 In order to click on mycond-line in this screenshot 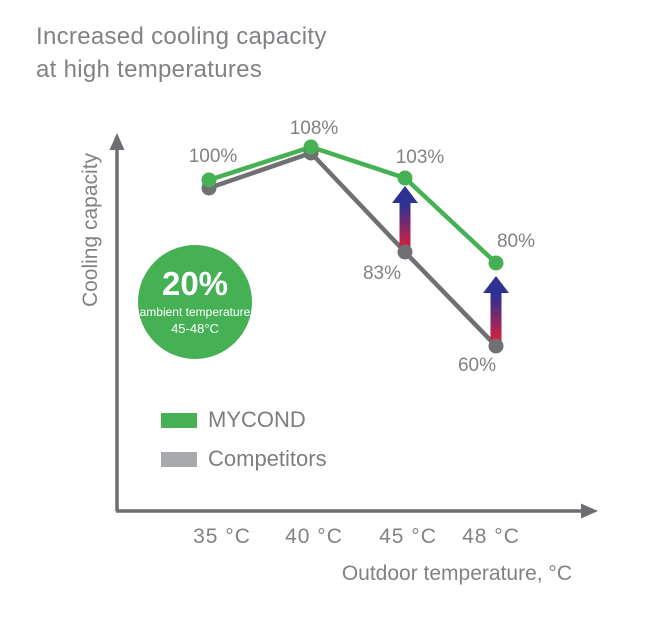, I will do `click(352, 205)`.